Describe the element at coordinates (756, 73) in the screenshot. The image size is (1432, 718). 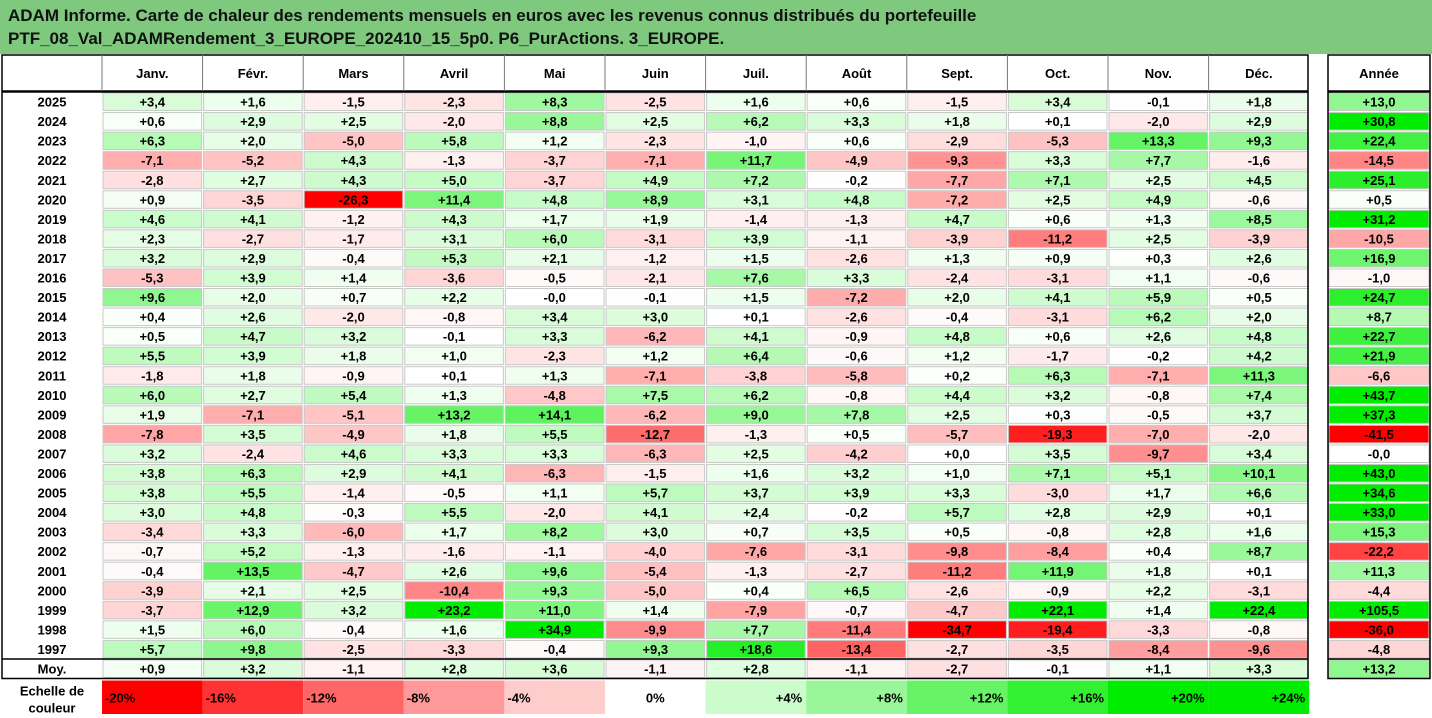
I see `month-header-7: Juil.` at that location.